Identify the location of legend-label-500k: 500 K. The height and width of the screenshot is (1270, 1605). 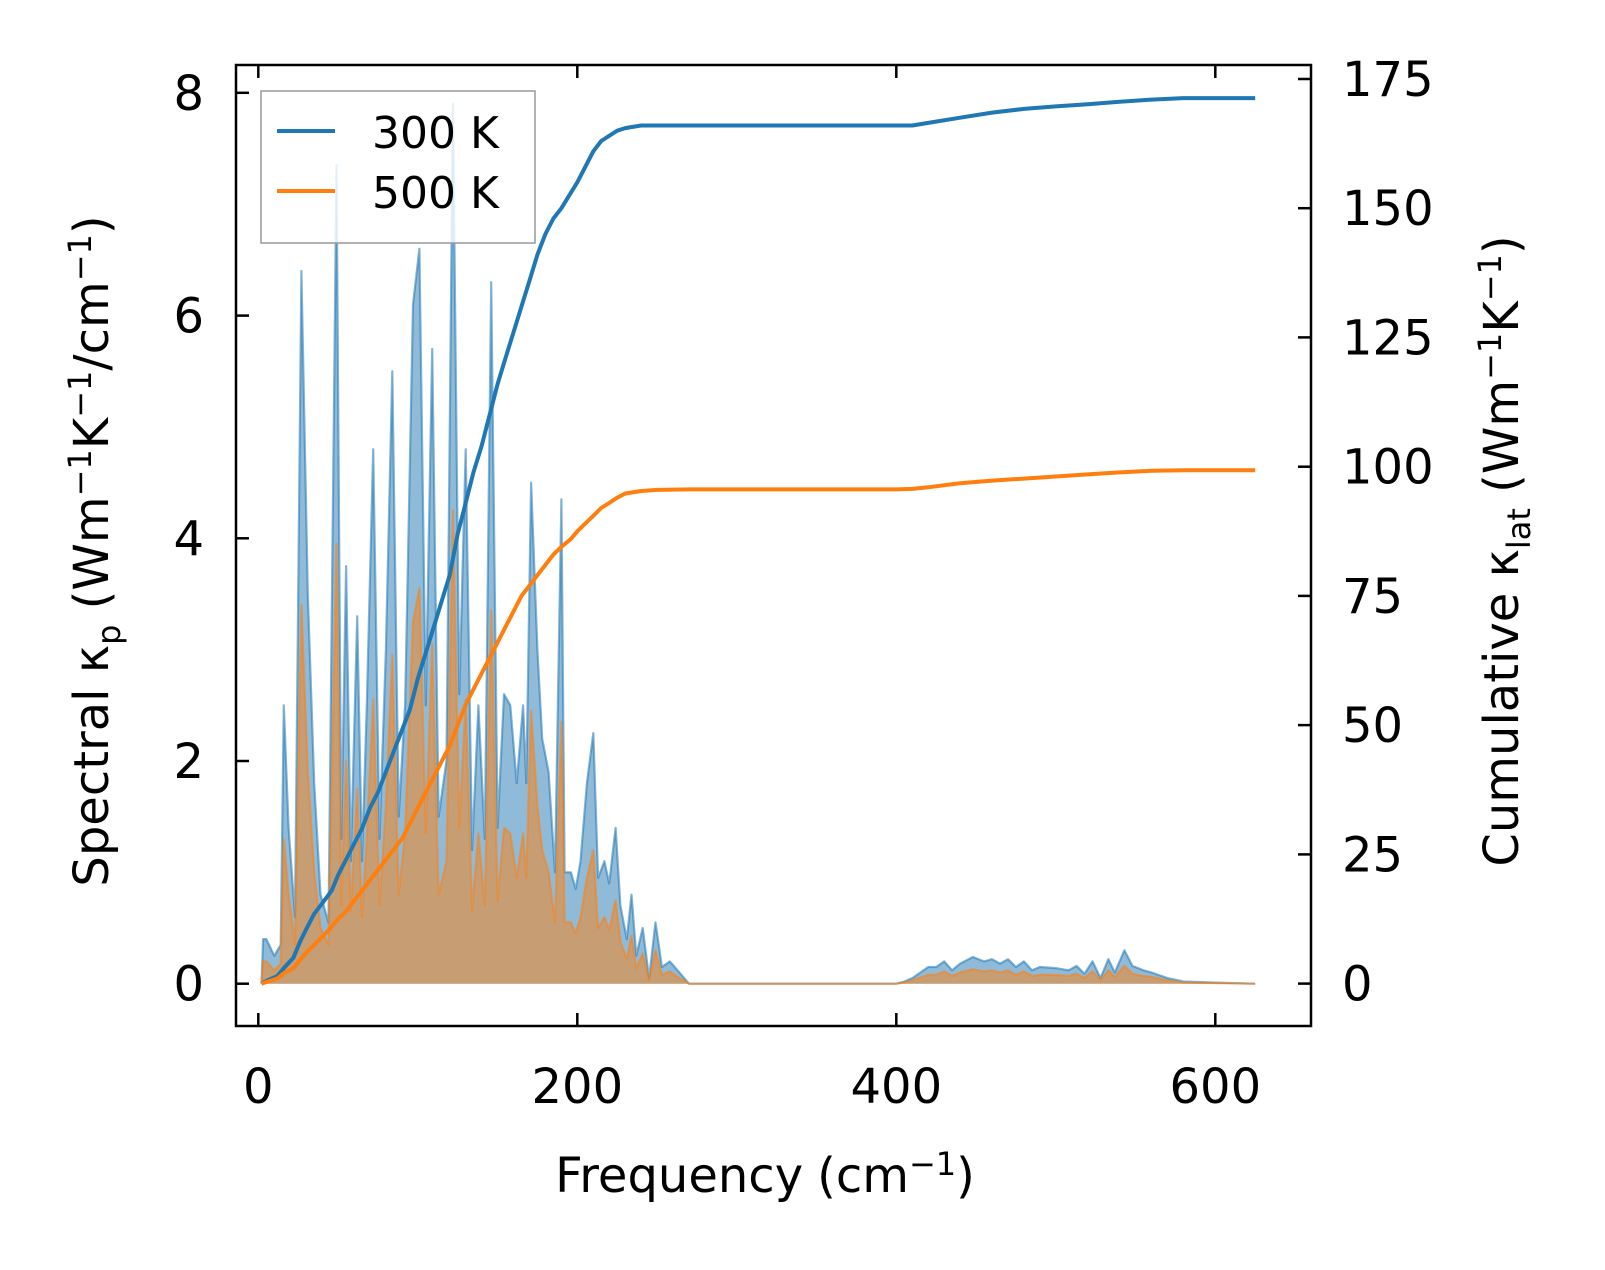
(436, 193).